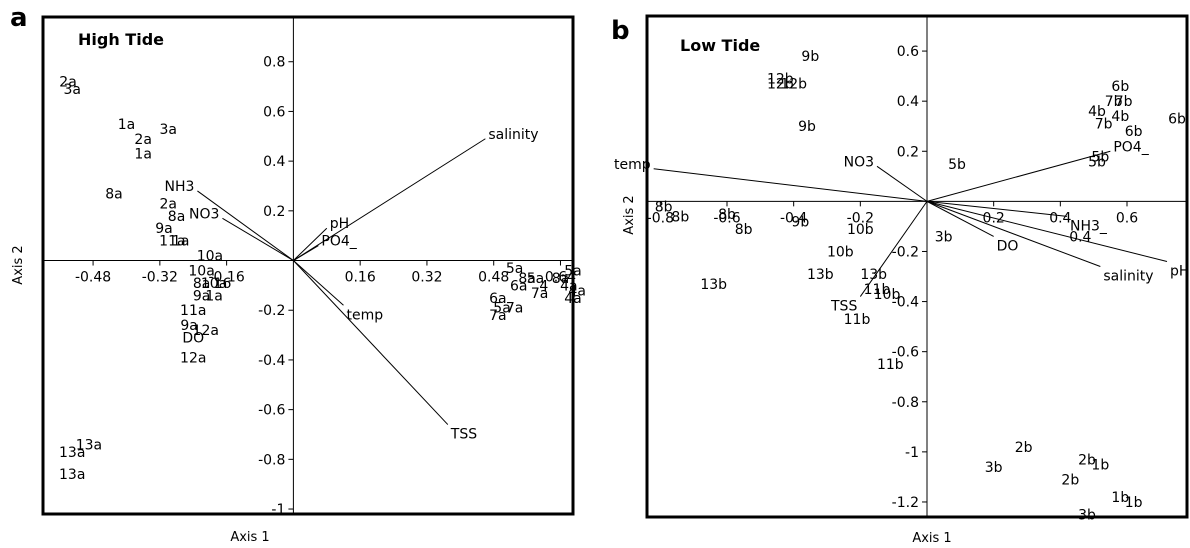 This screenshot has width=1190, height=548. Describe the element at coordinates (905, 303) in the screenshot. I see `y-tick-label: -0.4` at that location.